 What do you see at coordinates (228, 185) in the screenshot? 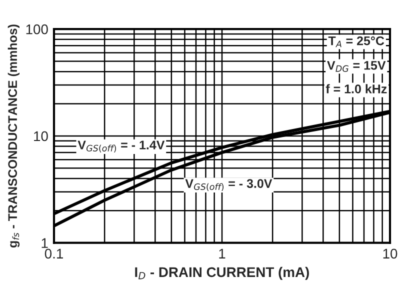
I see `annotation: V$_{GS(off)}$ = - 3.0V` at bounding box center [228, 185].